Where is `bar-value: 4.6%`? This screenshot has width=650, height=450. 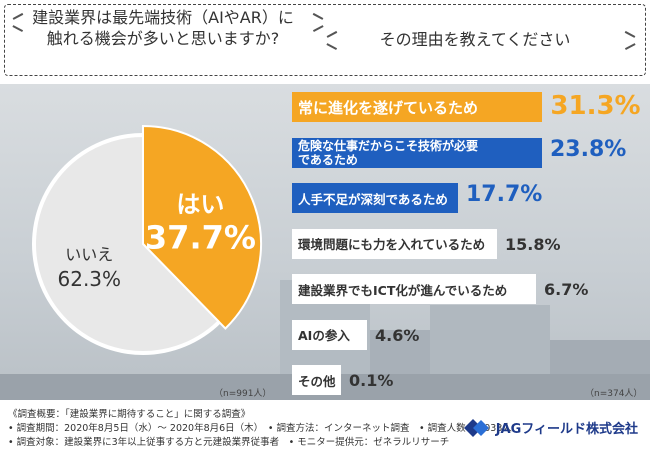 bar-value: 4.6% is located at coordinates (397, 335).